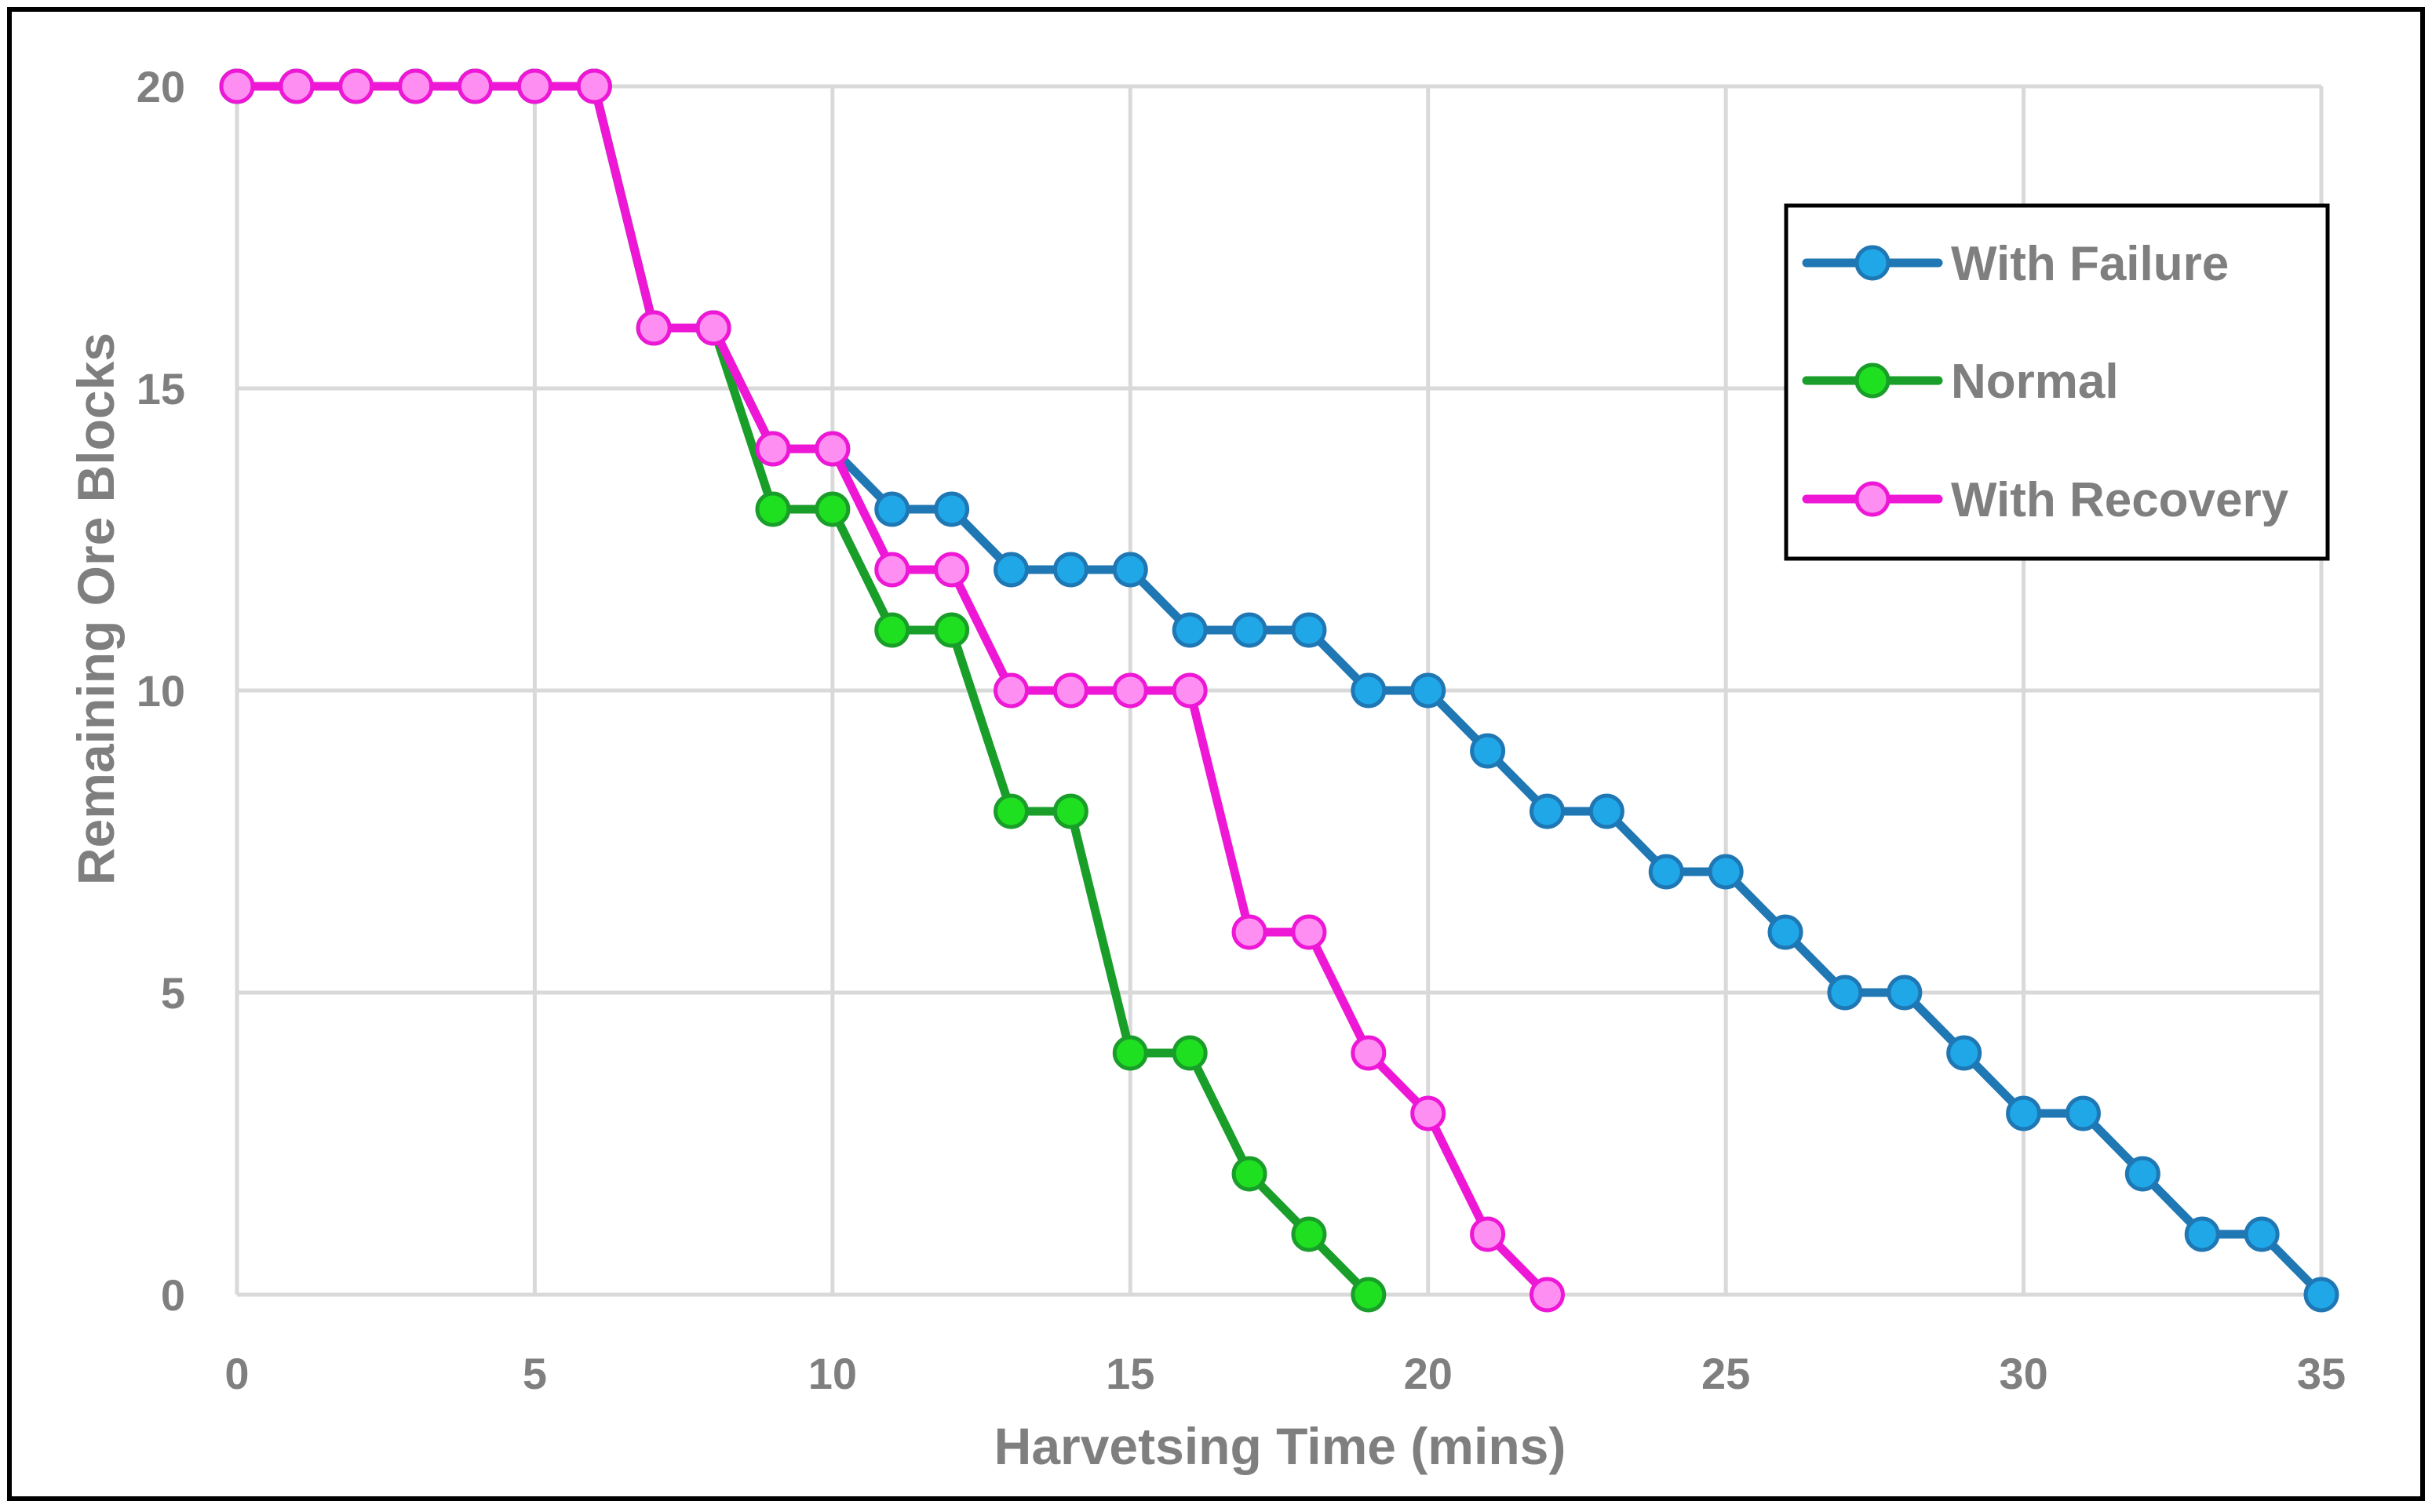  What do you see at coordinates (1280, 1446) in the screenshot?
I see `x-axis-title: Harvetsing Time (mins)` at bounding box center [1280, 1446].